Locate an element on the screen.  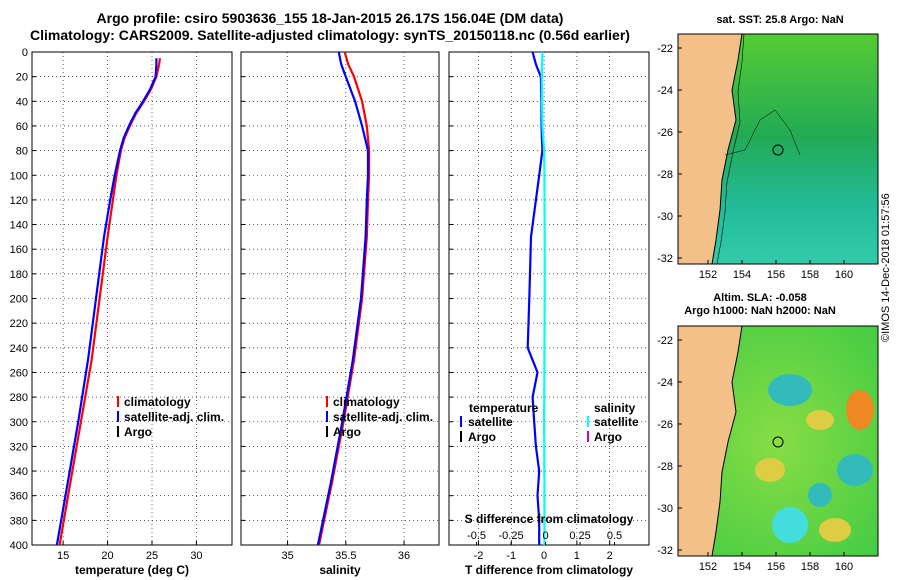
series-line-salinity-satellite is located at coordinates (543, 298).